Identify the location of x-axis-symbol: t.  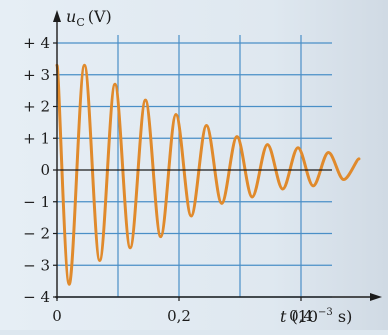
(283, 316).